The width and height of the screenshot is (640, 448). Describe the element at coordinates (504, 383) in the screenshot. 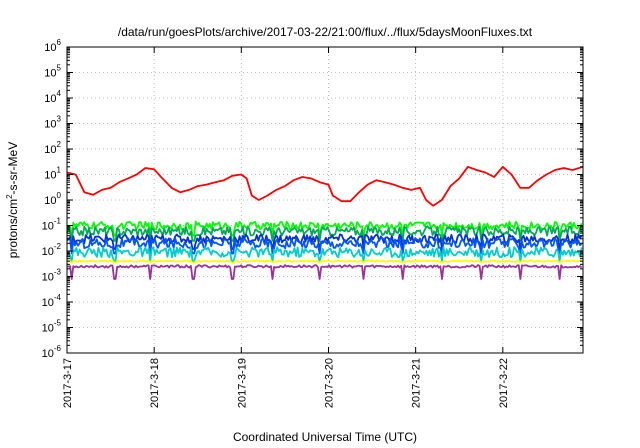

I see `x-tick-label: 2017-3-22` at that location.